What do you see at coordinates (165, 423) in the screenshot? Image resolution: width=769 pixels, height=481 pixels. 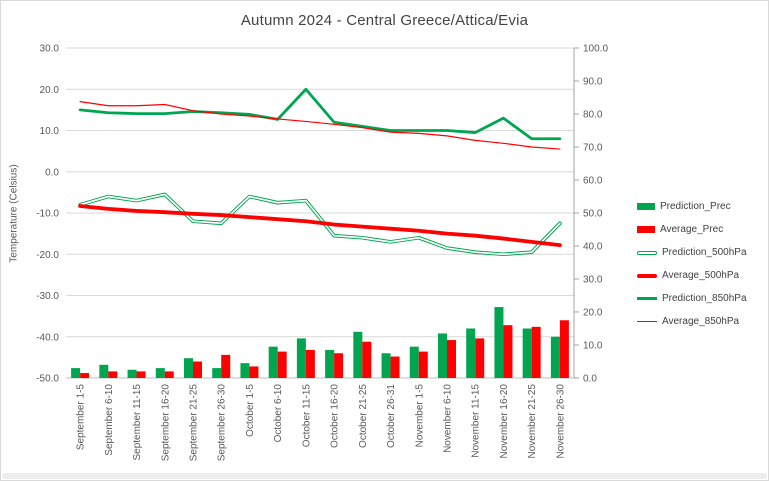 I see `x-tick-label: September 16-20` at bounding box center [165, 423].